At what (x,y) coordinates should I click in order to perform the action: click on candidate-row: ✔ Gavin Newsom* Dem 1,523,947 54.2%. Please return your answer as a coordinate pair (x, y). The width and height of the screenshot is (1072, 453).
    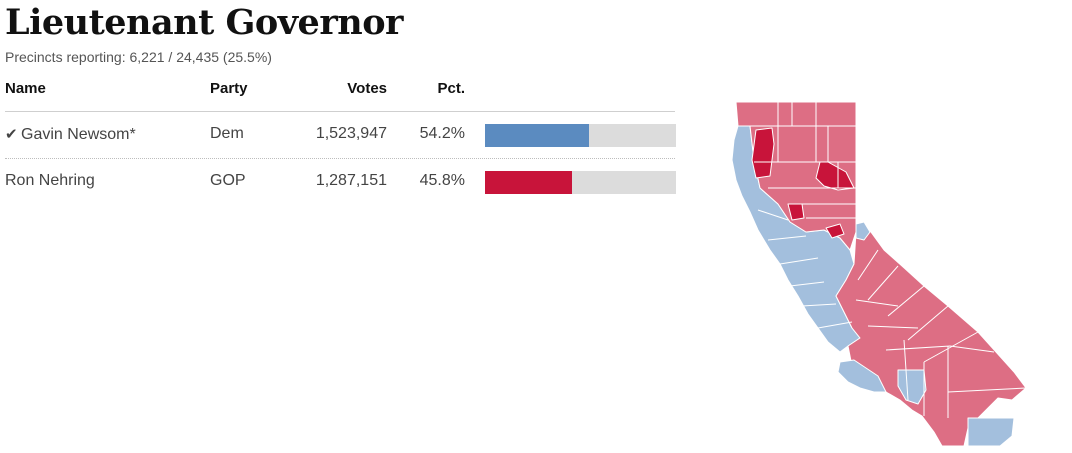
    Looking at the image, I should click on (340, 135).